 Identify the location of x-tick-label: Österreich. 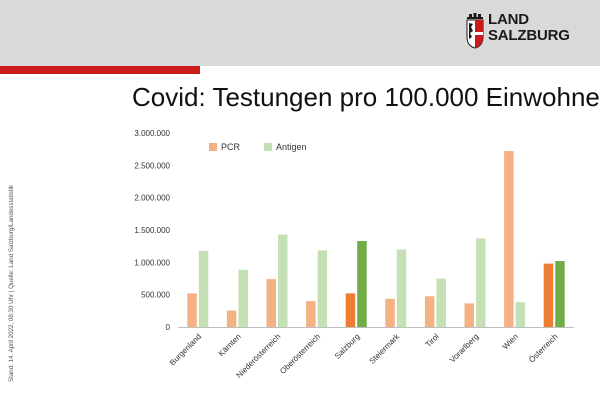
(543, 348).